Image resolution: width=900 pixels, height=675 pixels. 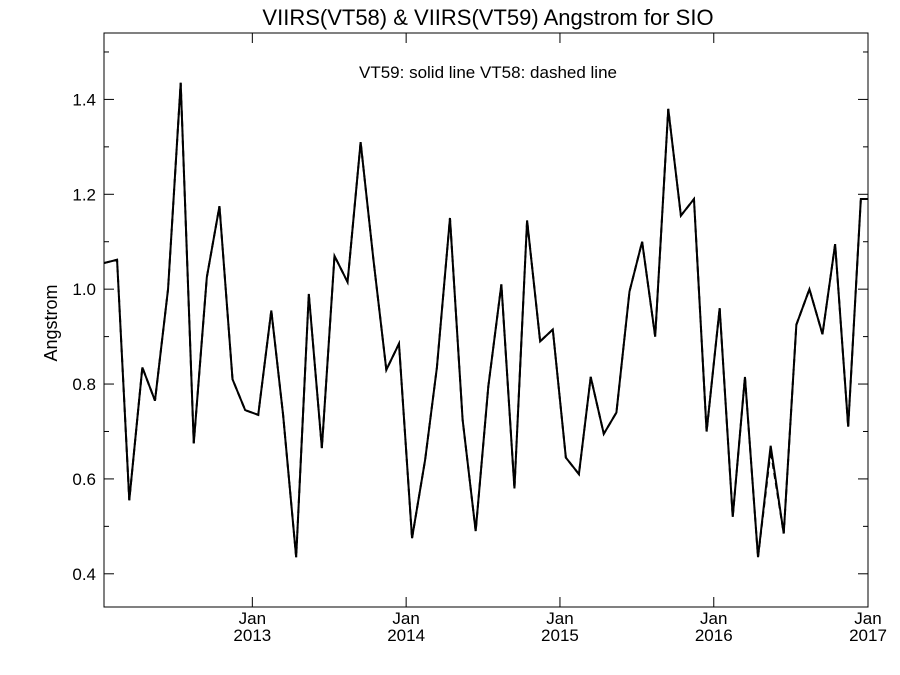 I want to click on x-tick-year: 2017, so click(x=868, y=635).